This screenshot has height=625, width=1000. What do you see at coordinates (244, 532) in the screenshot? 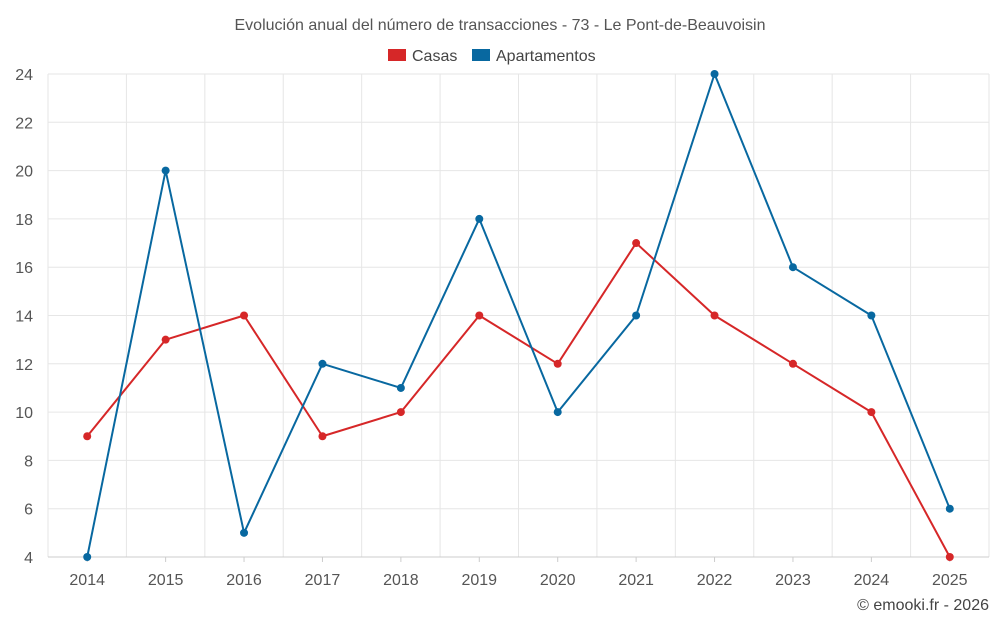
I see `data-point-apartamentos-2016` at bounding box center [244, 532].